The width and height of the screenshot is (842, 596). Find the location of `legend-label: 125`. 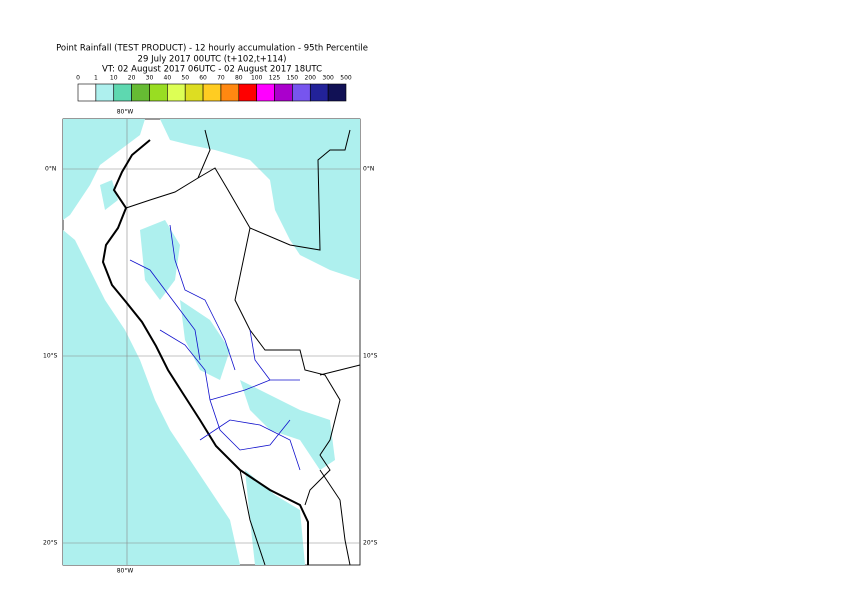

legend-label: 125 is located at coordinates (275, 78).